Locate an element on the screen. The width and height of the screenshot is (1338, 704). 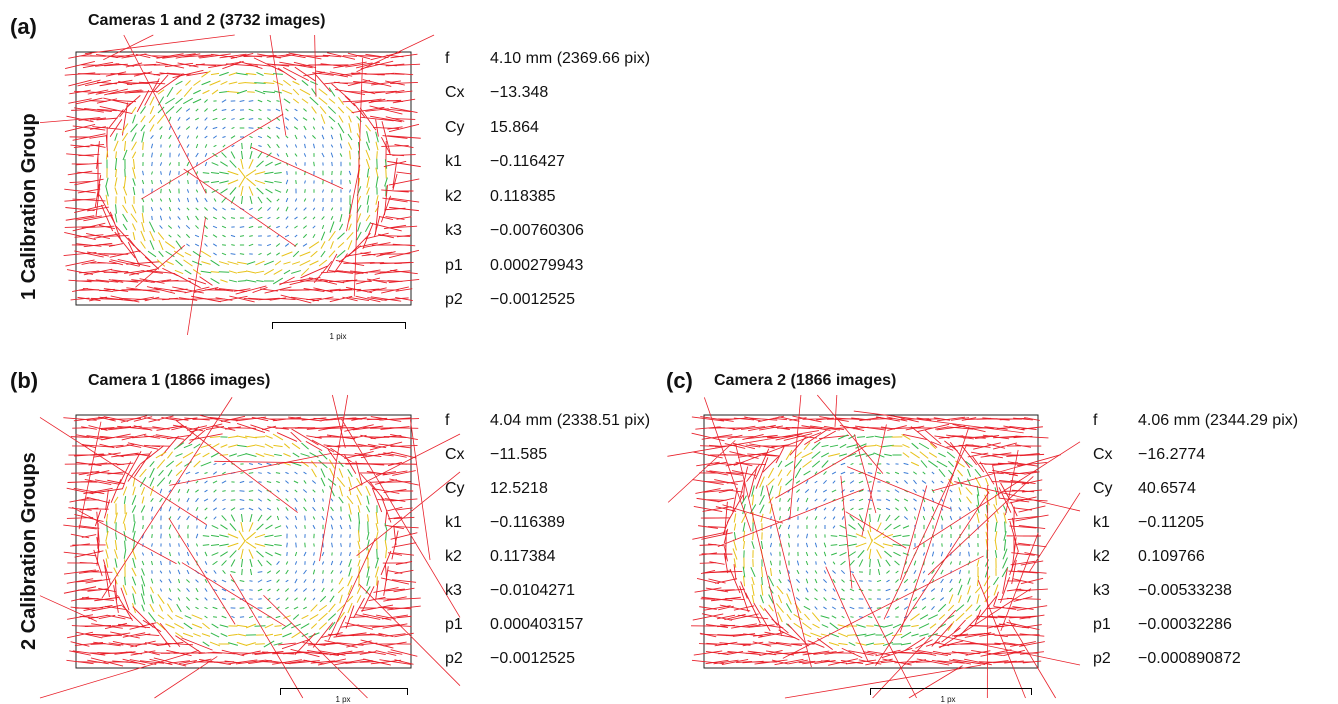
param-value: −0.0012525 is located at coordinates (532, 658).